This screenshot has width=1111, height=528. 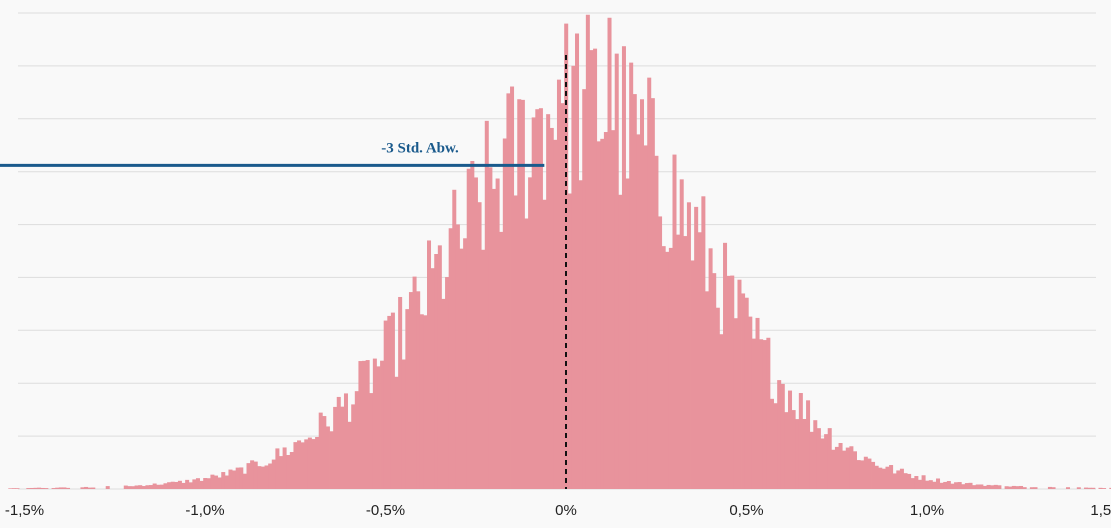 I want to click on std-annotation-label: -3 Std. Abw., so click(x=420, y=148).